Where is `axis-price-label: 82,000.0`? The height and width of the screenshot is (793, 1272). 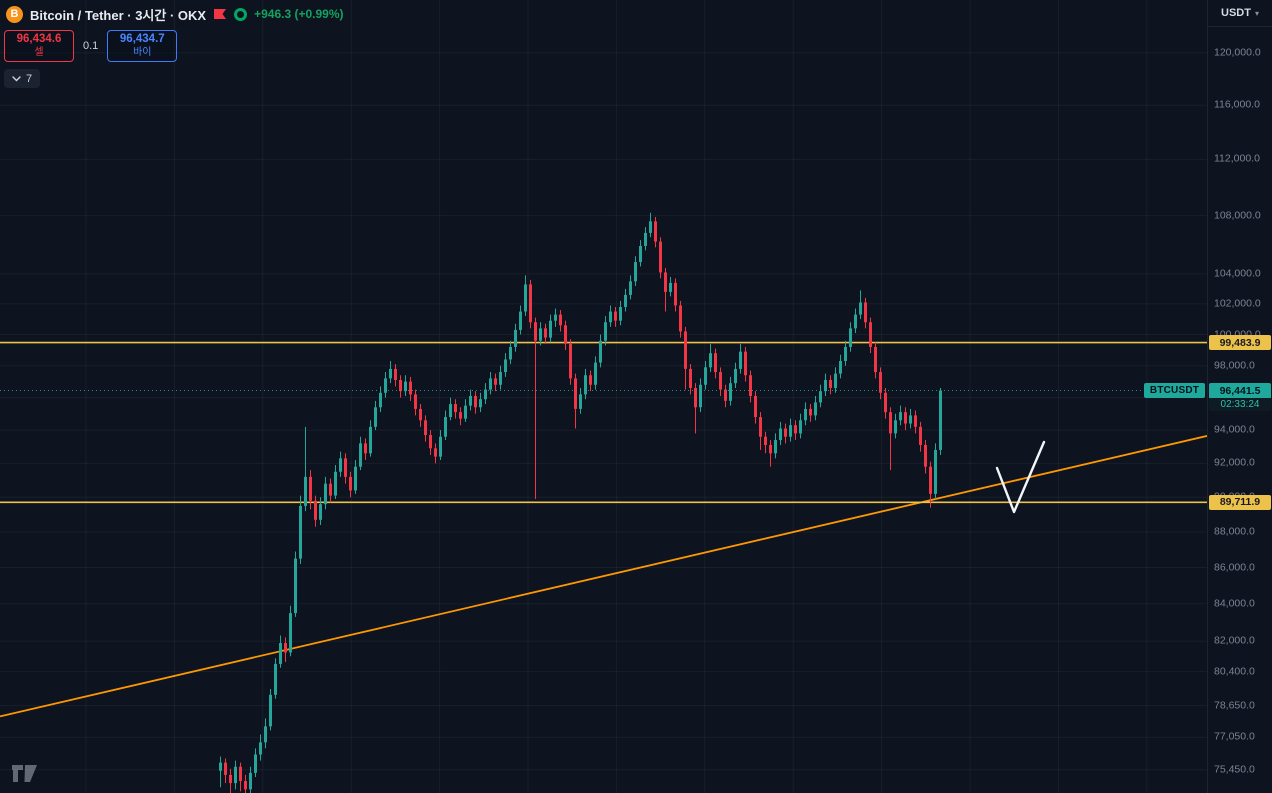 axis-price-label: 82,000.0 is located at coordinates (1234, 640).